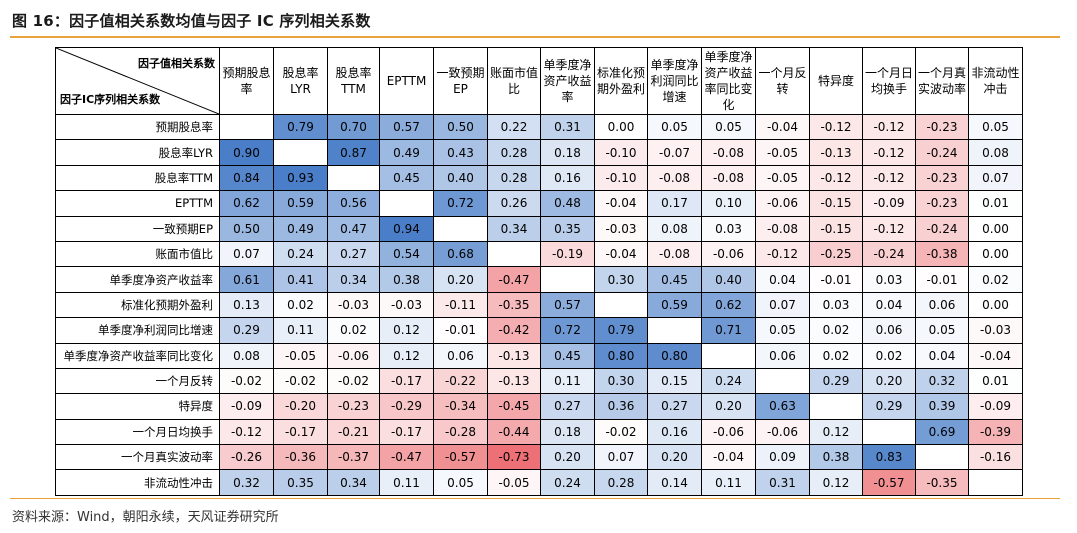  Describe the element at coordinates (674, 482) in the screenshot. I see `value-corr-cell: 0.14` at that location.